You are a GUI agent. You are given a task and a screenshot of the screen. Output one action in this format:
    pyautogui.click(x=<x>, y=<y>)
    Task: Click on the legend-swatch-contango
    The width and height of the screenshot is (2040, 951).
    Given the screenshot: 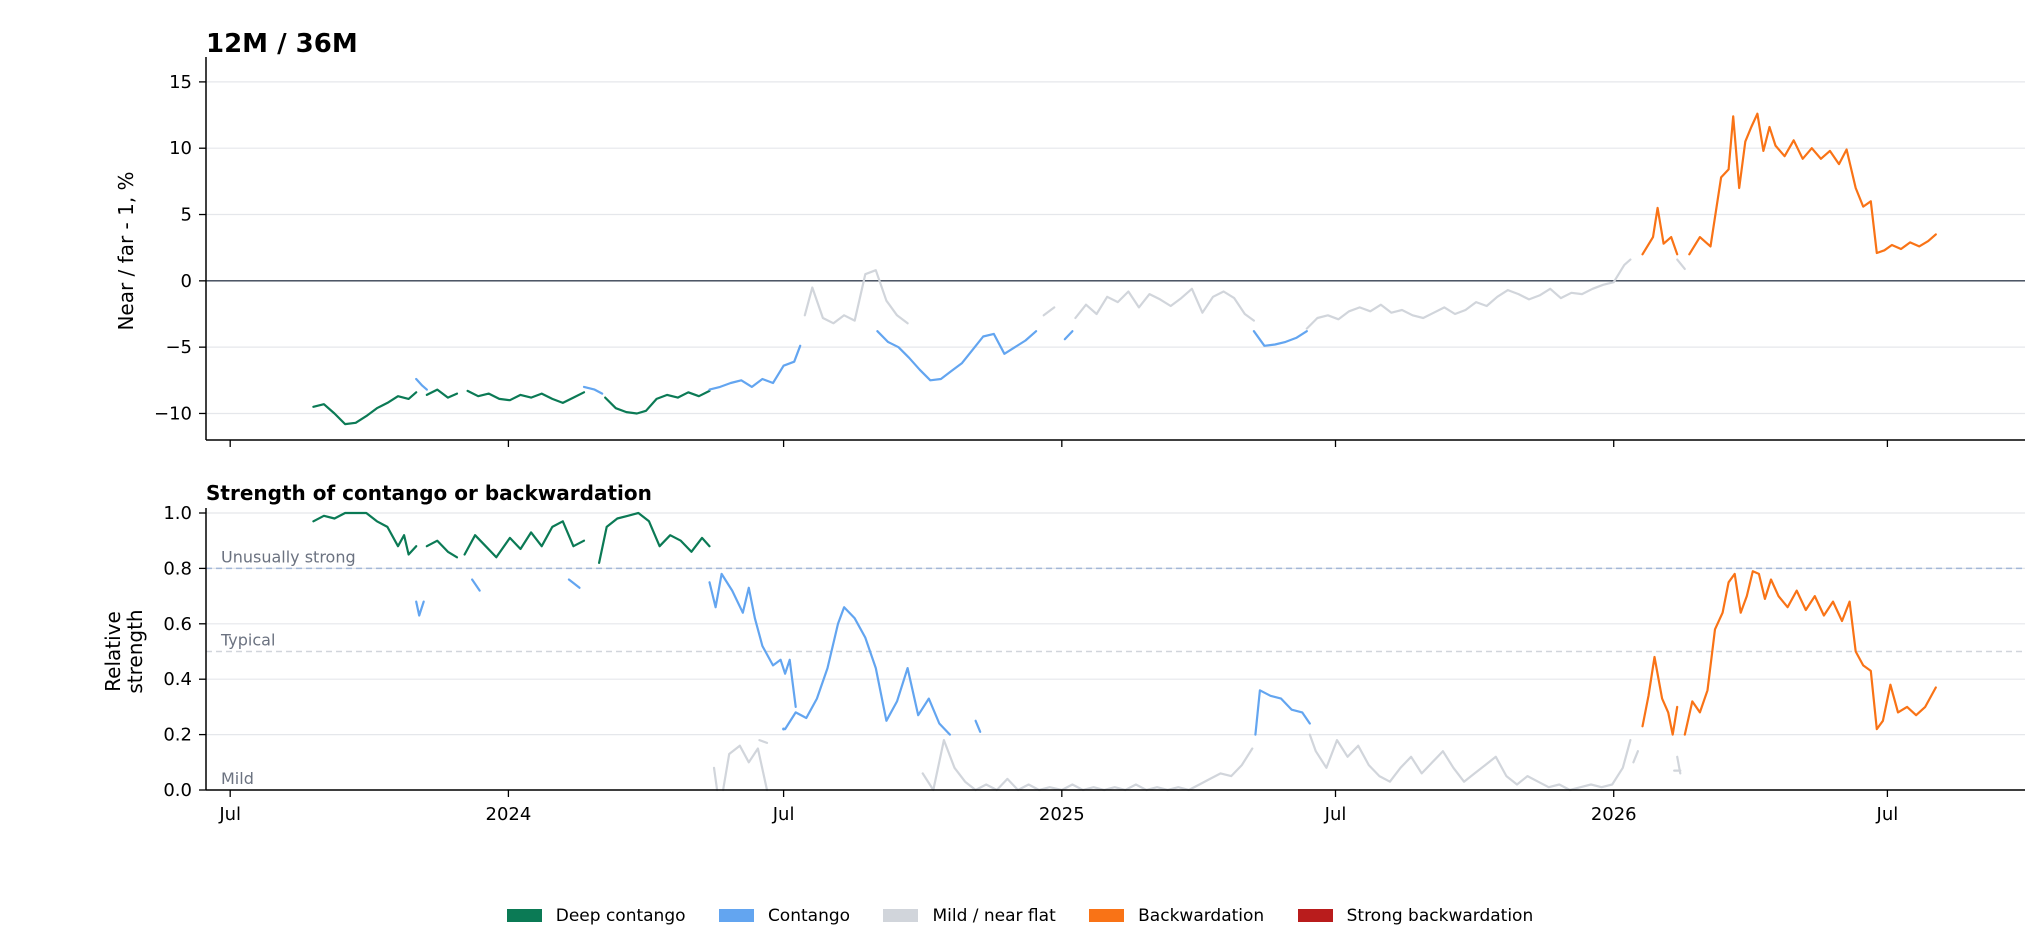 What is the action you would take?
    pyautogui.click(x=736, y=915)
    